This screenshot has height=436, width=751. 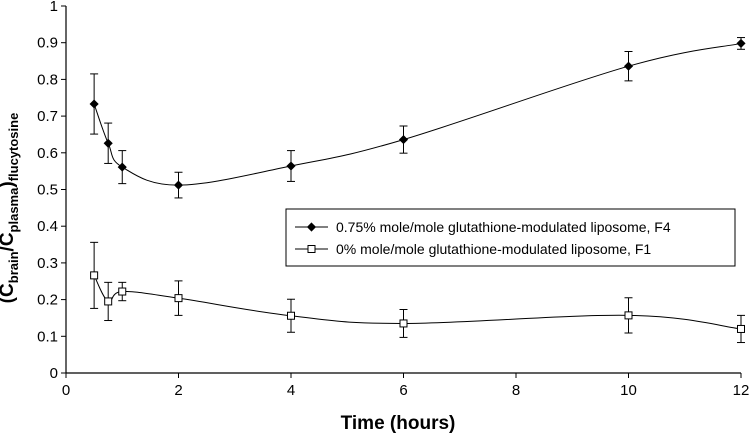 I want to click on x-tick-label: 8, so click(x=516, y=390).